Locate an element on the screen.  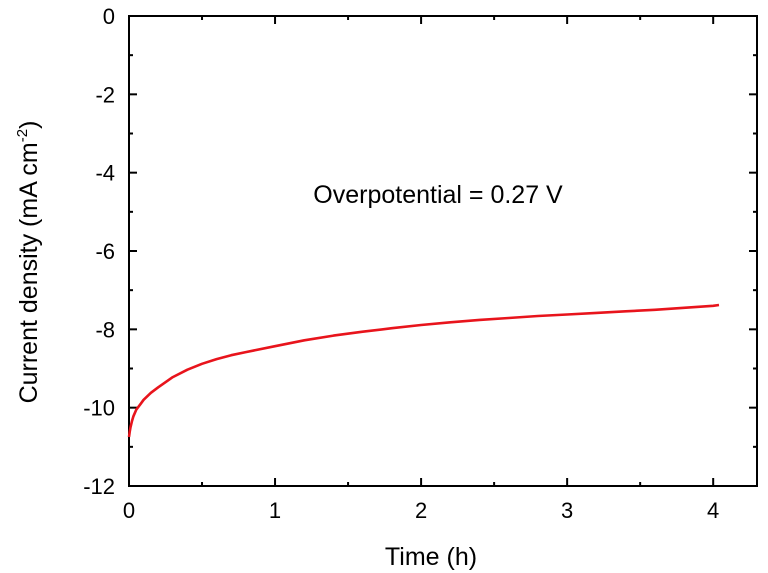
y-tick-label: -10 is located at coordinates (99, 408).